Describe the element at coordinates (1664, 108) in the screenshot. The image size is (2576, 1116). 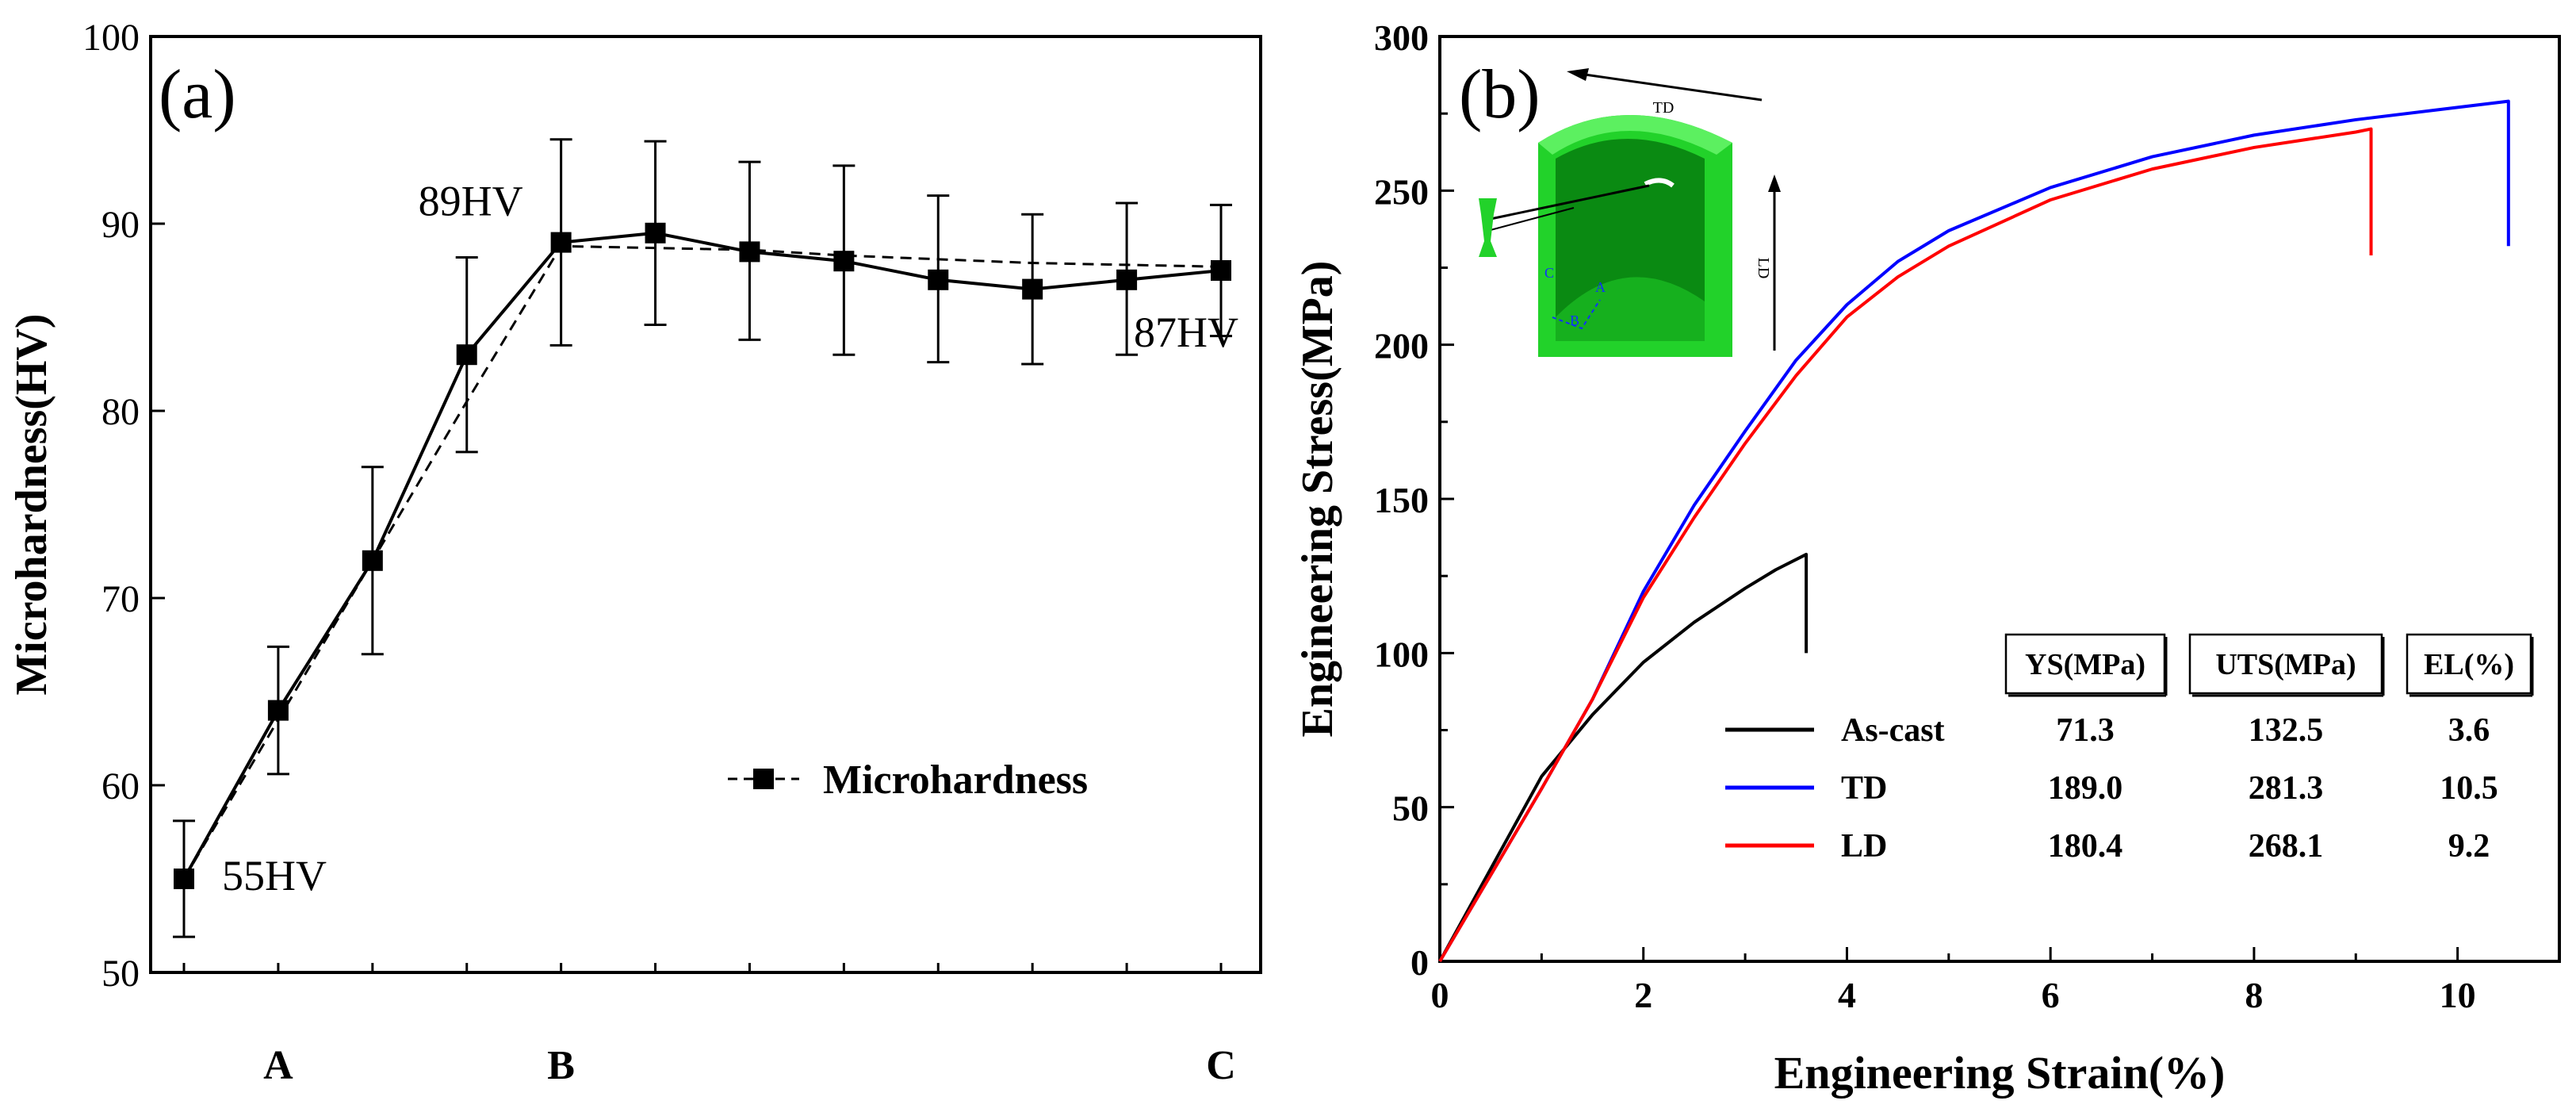
I see `inset-td-label: TD` at that location.